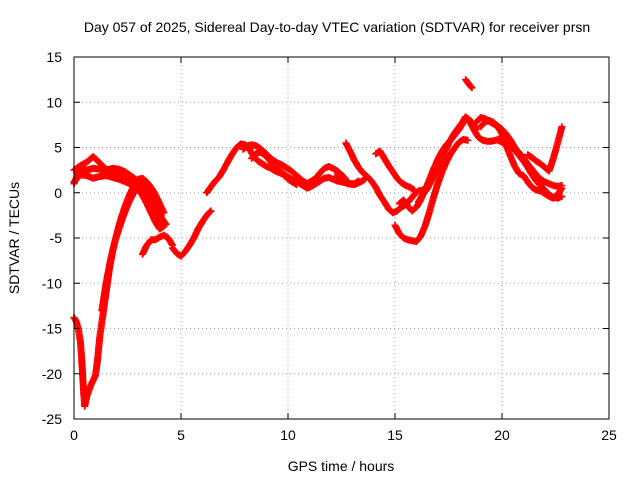 The height and width of the screenshot is (480, 640). What do you see at coordinates (459, 159) in the screenshot?
I see `series-track-p` at bounding box center [459, 159].